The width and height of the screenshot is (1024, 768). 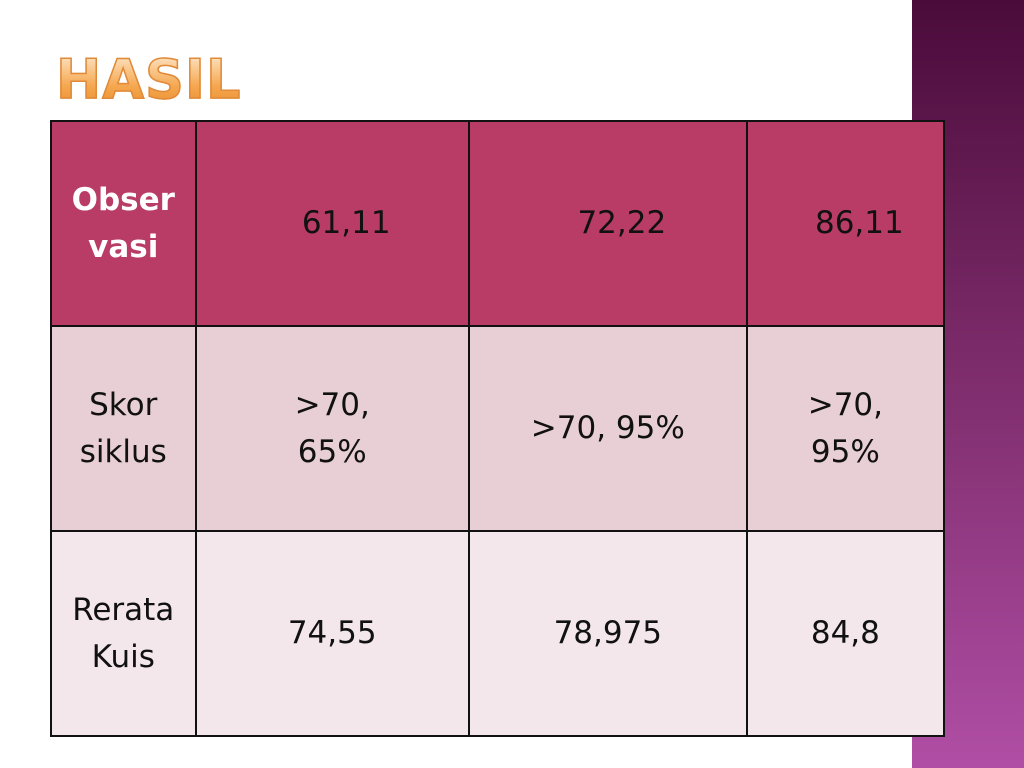 What do you see at coordinates (148, 79) in the screenshot?
I see `slide-title: HASIL` at bounding box center [148, 79].